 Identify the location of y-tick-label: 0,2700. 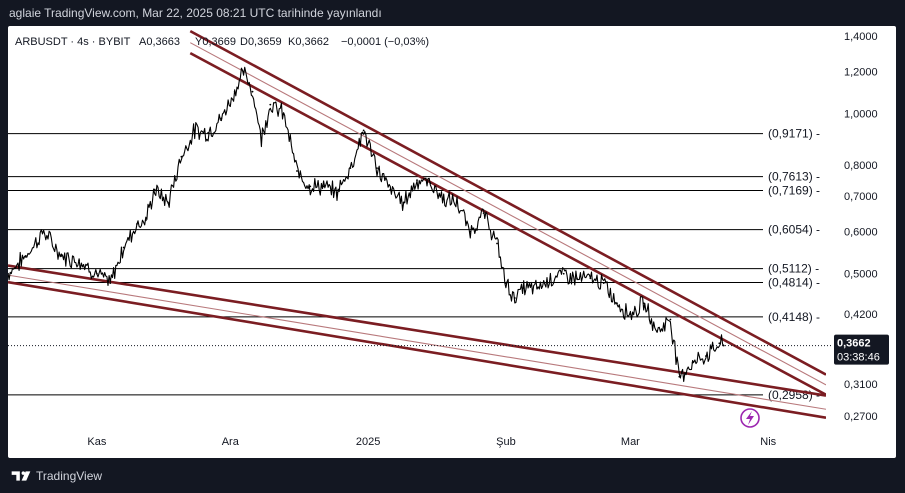
(861, 417).